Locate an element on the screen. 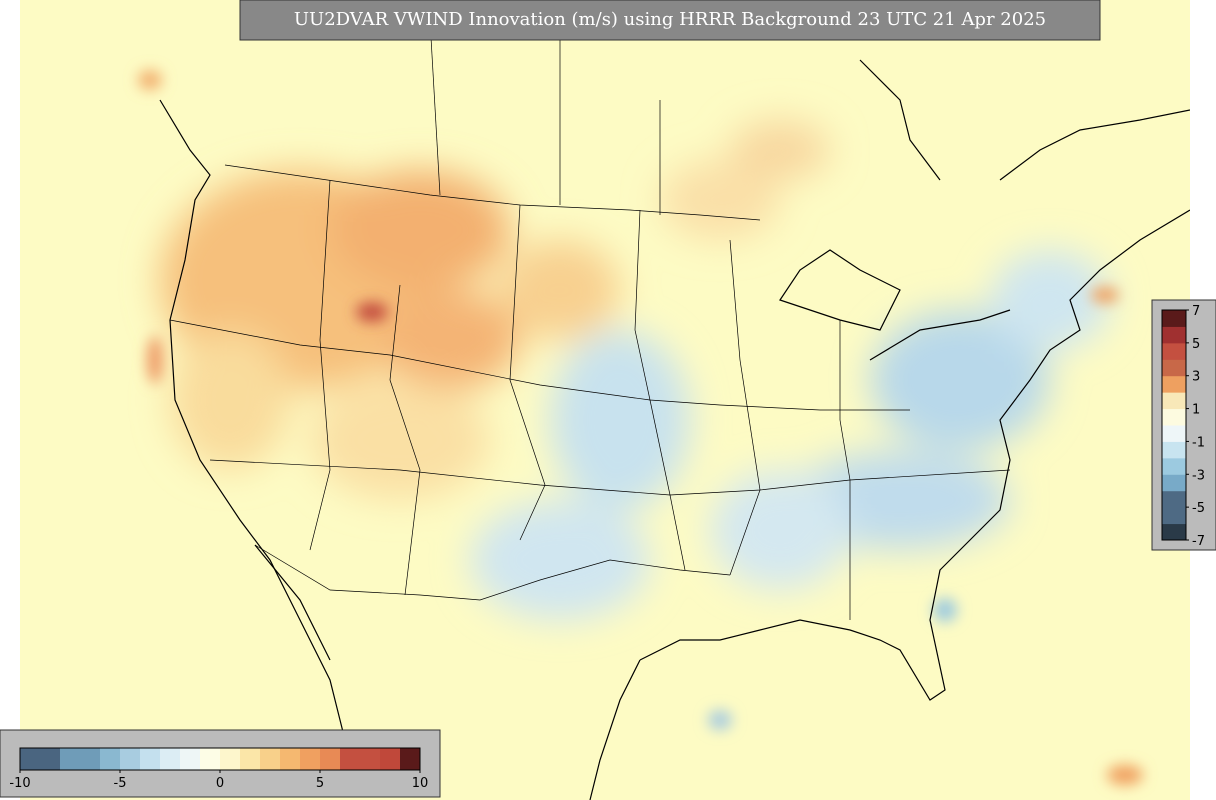  colorbar-horizontal: -10 -5 0 5 10 is located at coordinates (220, 763).